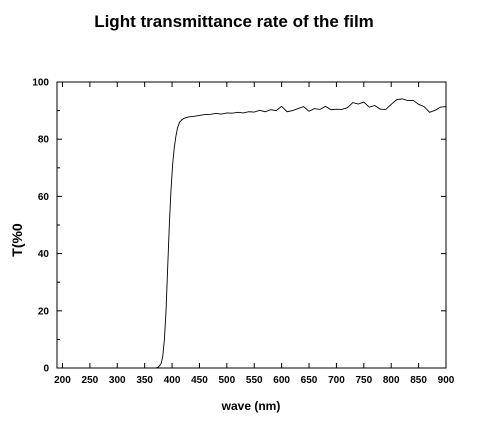 The height and width of the screenshot is (424, 494). I want to click on x-tick-label: 300, so click(117, 380).